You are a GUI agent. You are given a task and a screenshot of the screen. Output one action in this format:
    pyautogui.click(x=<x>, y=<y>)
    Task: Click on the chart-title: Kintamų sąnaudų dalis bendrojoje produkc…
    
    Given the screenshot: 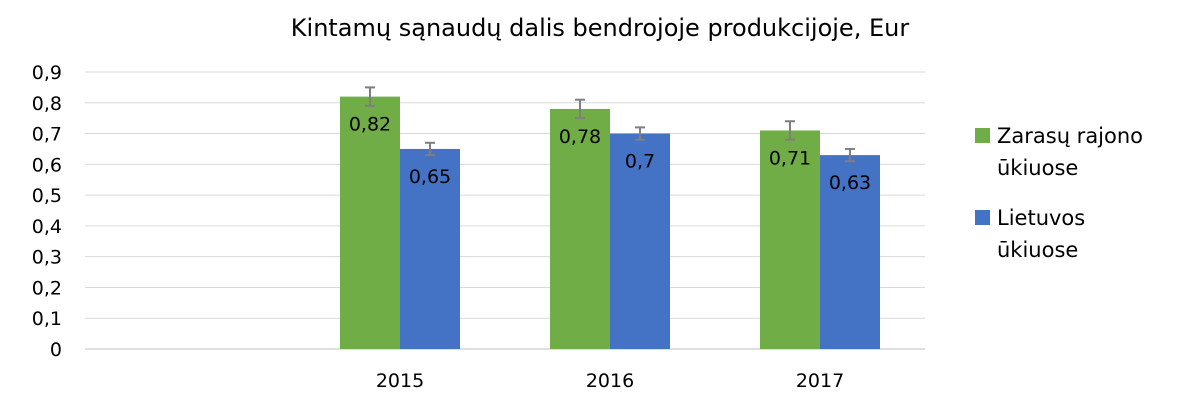 What is the action you would take?
    pyautogui.click(x=600, y=28)
    